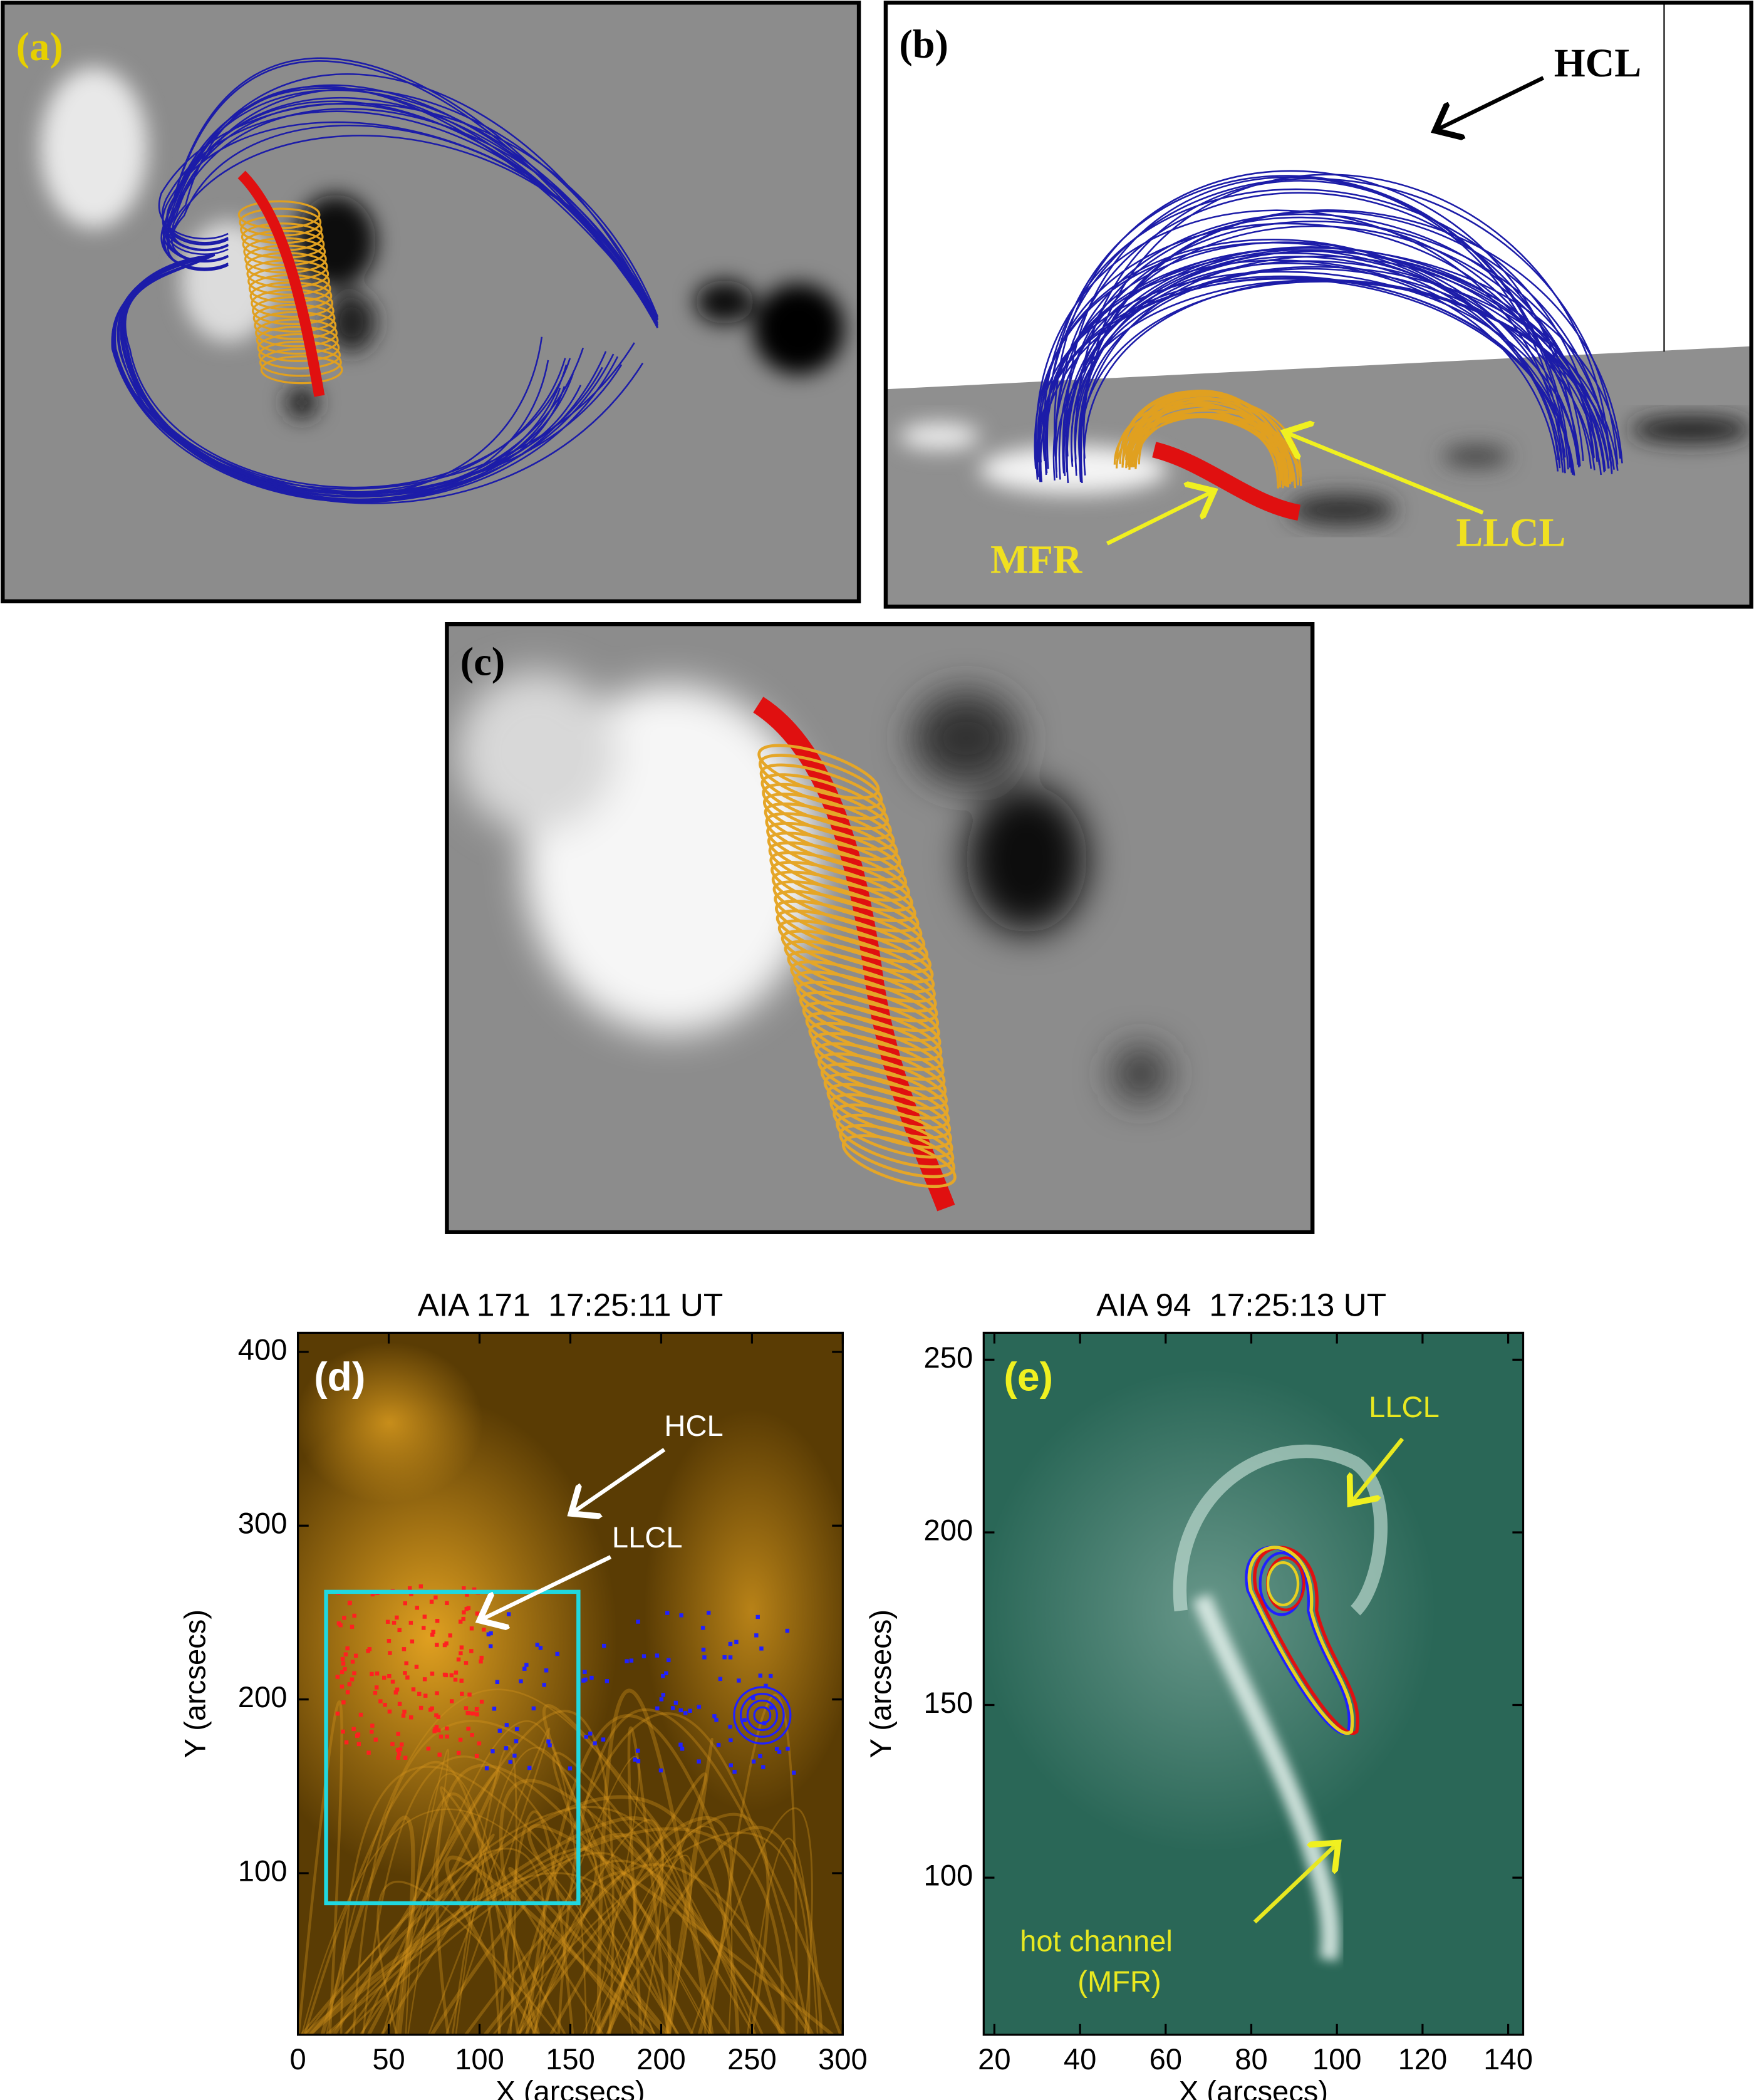 The height and width of the screenshot is (2100, 1754). What do you see at coordinates (1028, 1376) in the screenshot?
I see `panel-label: (e)` at bounding box center [1028, 1376].